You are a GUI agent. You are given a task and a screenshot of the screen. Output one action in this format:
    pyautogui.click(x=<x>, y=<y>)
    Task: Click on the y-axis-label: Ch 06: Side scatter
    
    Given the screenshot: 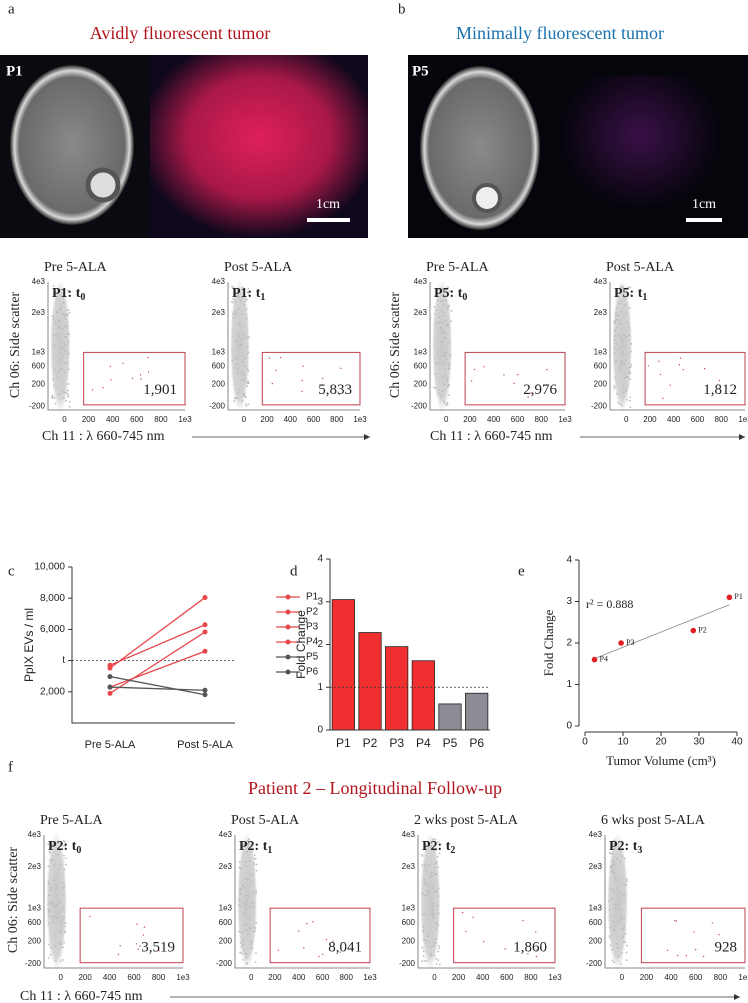 What is the action you would take?
    pyautogui.click(x=15, y=345)
    